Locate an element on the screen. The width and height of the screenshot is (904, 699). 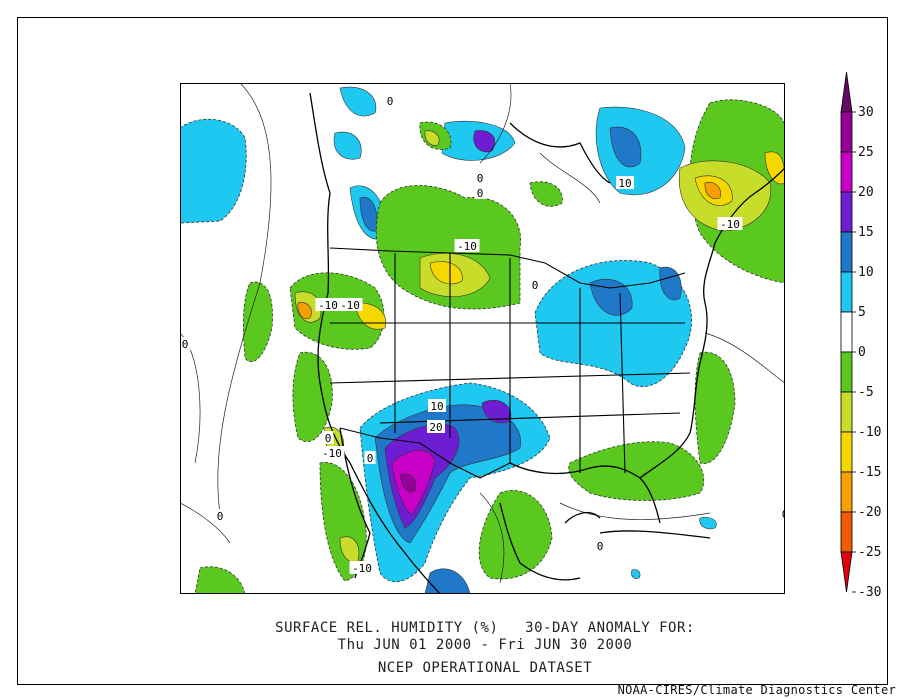
coastline-atlantic is located at coordinates (677, 360).